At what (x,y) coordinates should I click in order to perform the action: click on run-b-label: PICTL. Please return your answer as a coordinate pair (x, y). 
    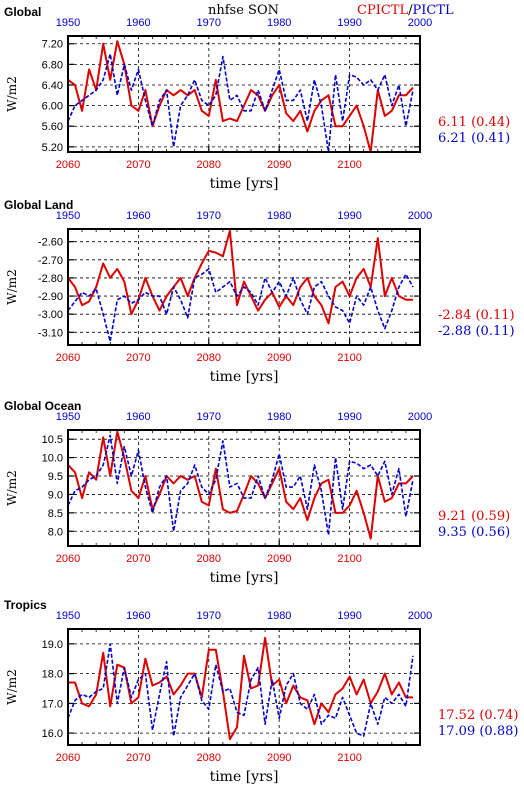
    Looking at the image, I should click on (433, 10).